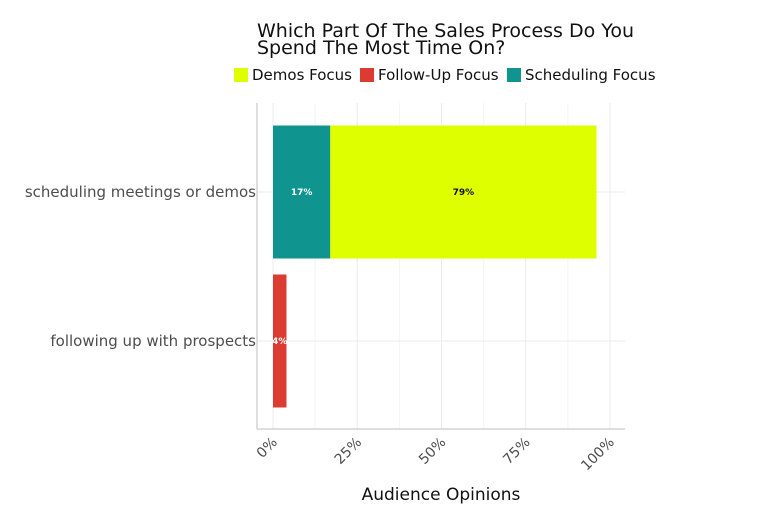 The height and width of the screenshot is (524, 768). Describe the element at coordinates (590, 75) in the screenshot. I see `legend-label: Scheduling Focus` at that location.